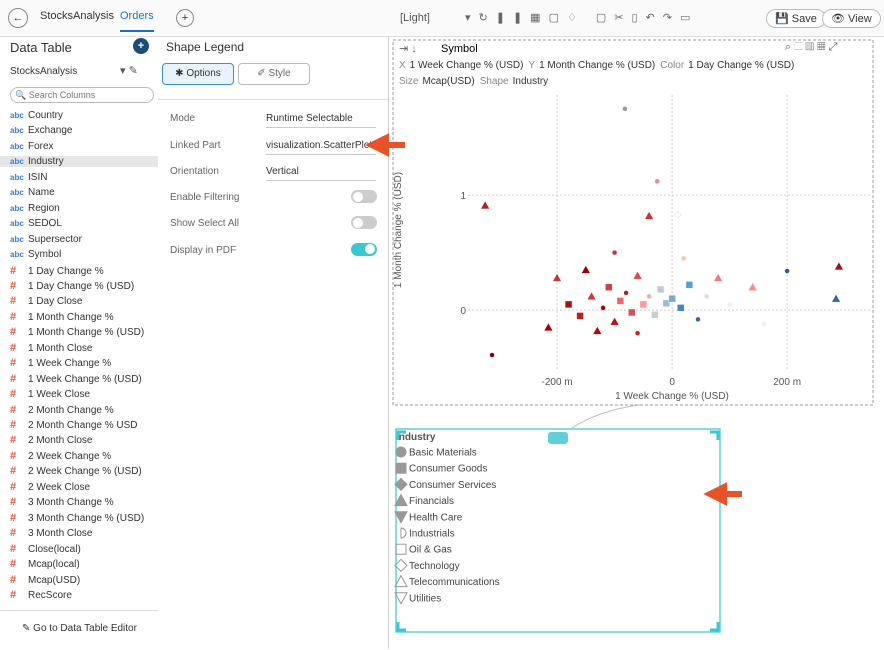 This screenshot has height=650, width=884. What do you see at coordinates (370, 249) in the screenshot?
I see `toggle-knob` at bounding box center [370, 249].